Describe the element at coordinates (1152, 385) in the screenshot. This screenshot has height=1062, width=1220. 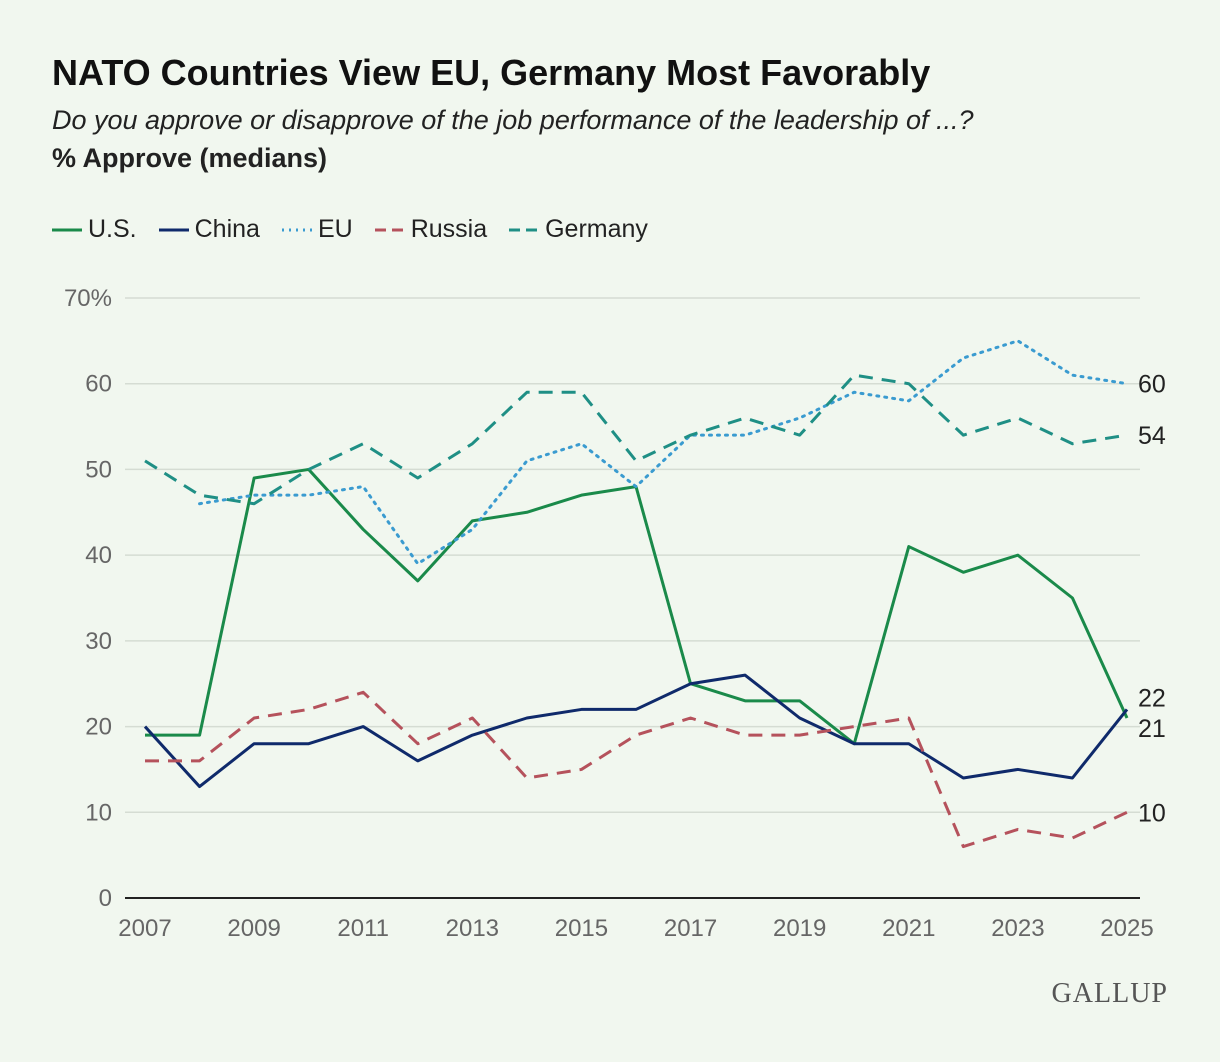
I see `end-label: 60` at that location.